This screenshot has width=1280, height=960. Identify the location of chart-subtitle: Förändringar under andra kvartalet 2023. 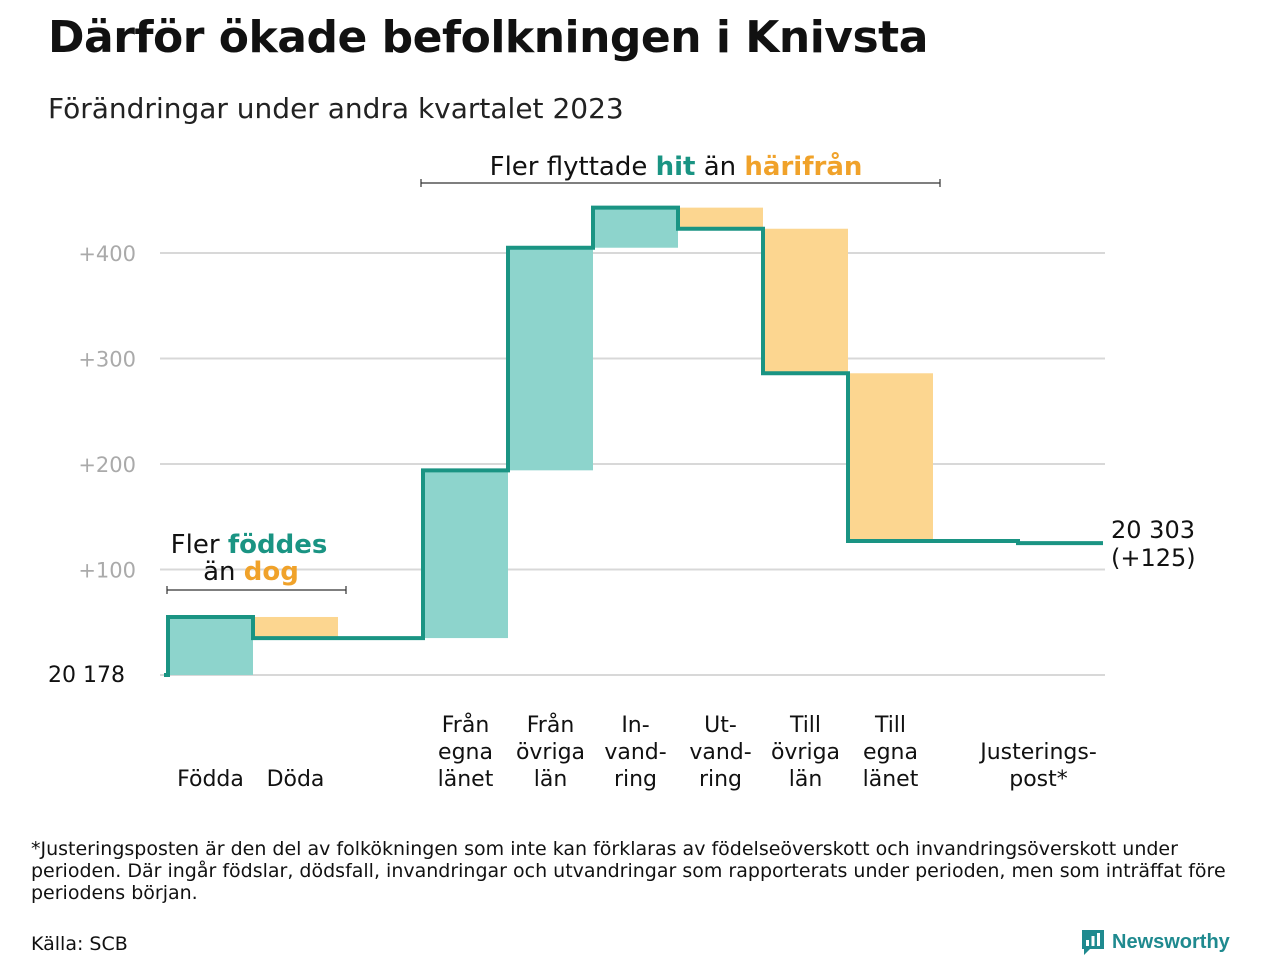
(336, 108).